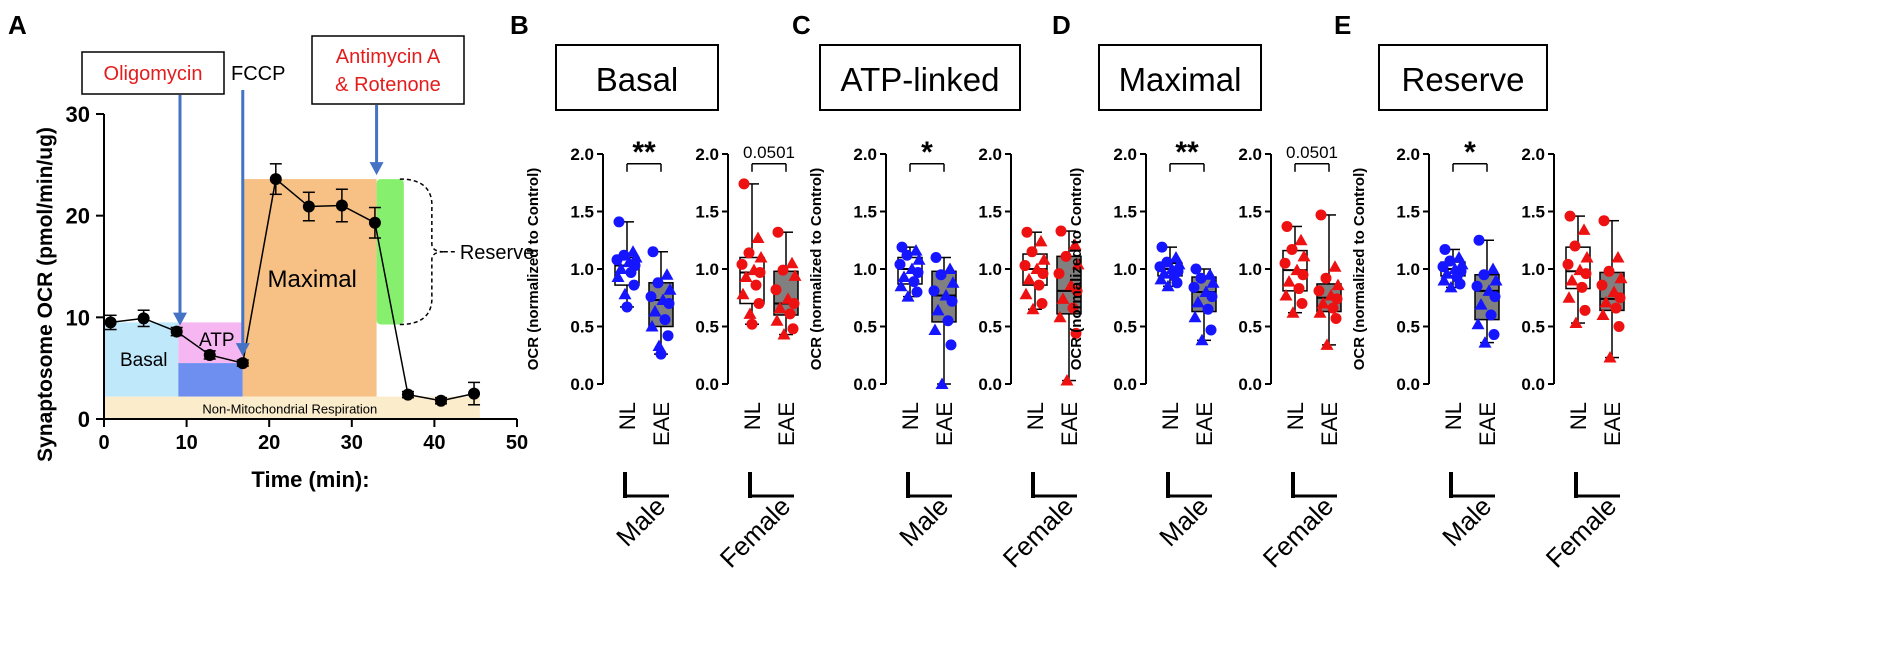  I want to click on x-axis-label: Time (min):, so click(310, 479).